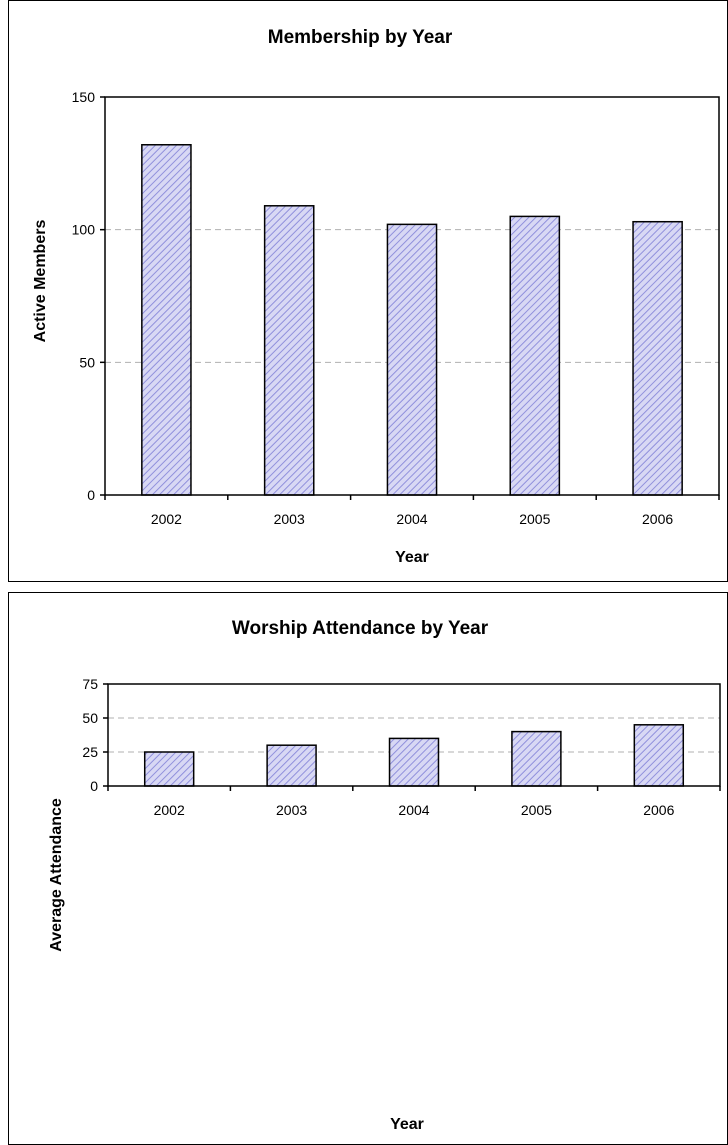 This screenshot has width=728, height=1145. What do you see at coordinates (84, 230) in the screenshot?
I see `y-tick-label: 100` at bounding box center [84, 230].